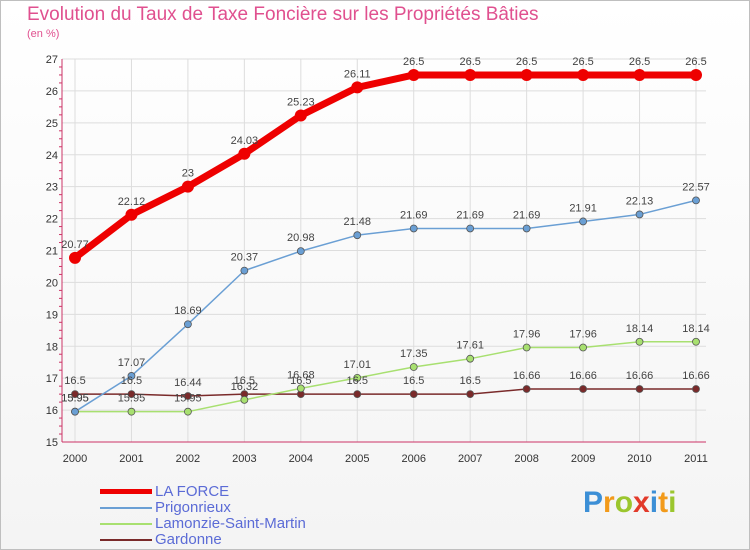 The height and width of the screenshot is (550, 750). Describe the element at coordinates (301, 459) in the screenshot. I see `x-tick-label: 2004` at that location.